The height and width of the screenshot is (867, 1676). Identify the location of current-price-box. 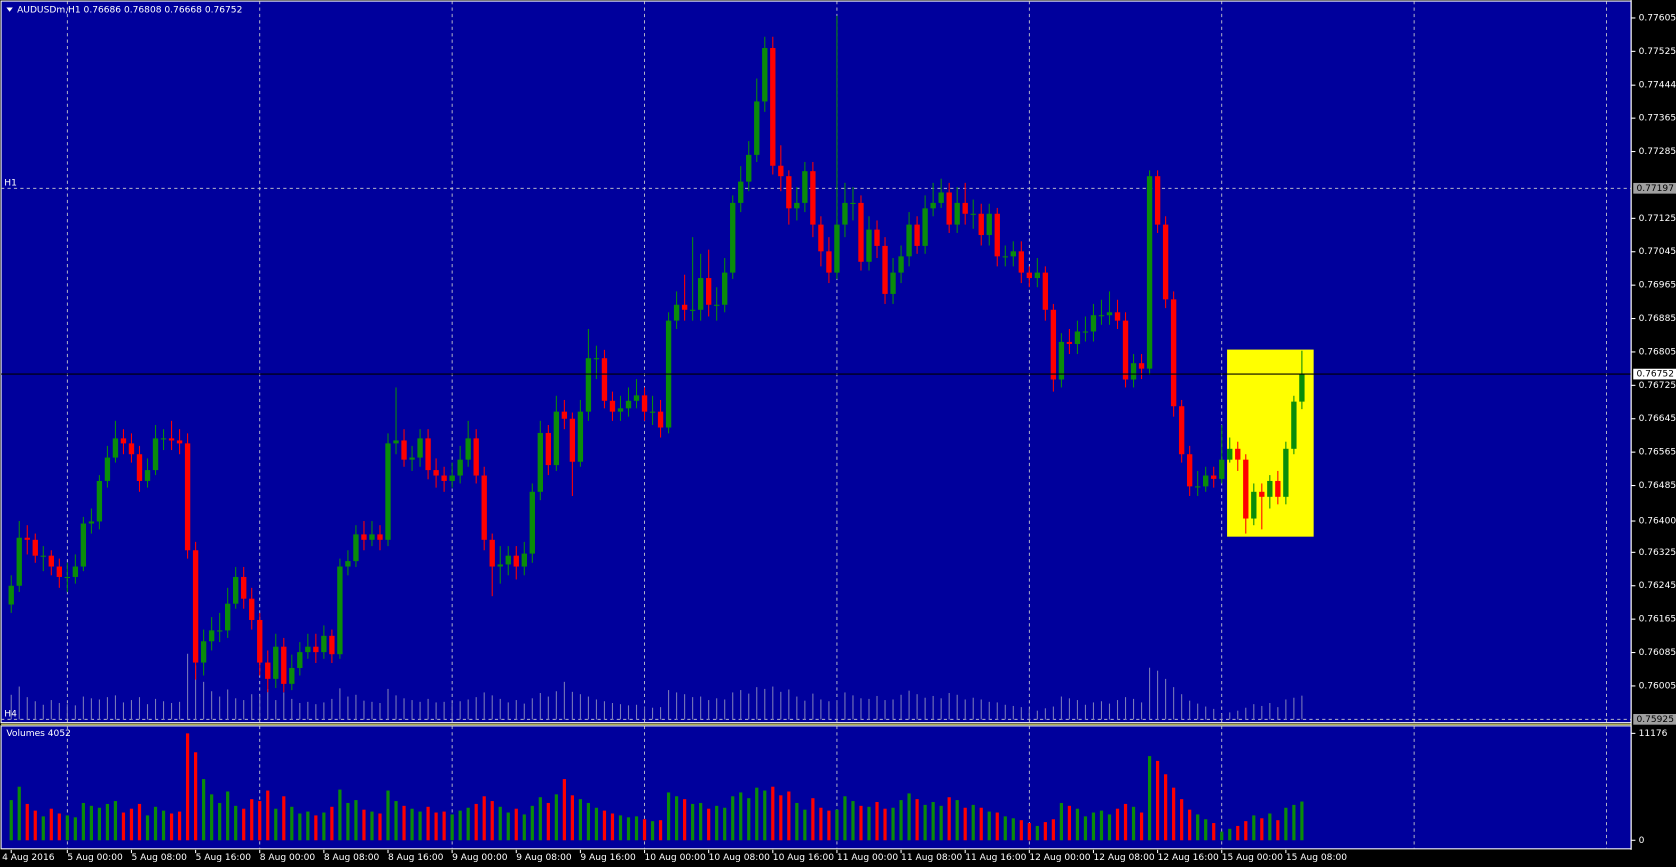
(1654, 374).